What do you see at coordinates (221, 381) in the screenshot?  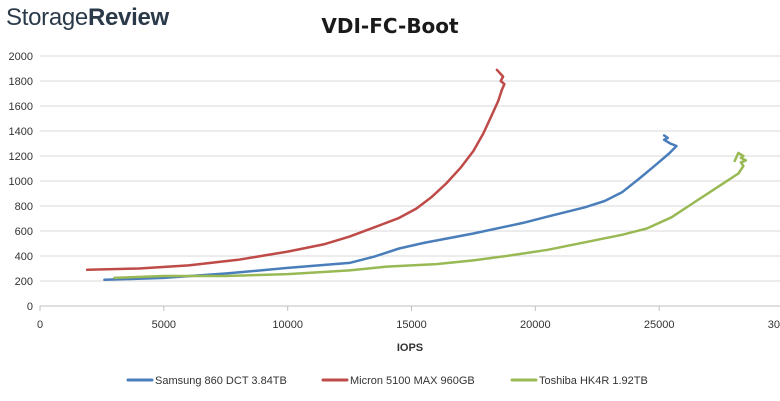 I see `legend-label: Samsung 860 DCT 3.84TB` at bounding box center [221, 381].